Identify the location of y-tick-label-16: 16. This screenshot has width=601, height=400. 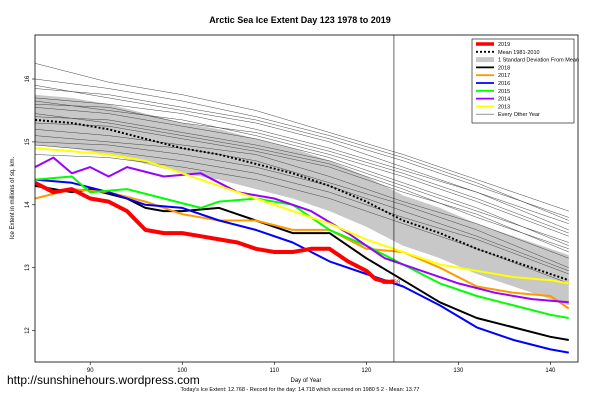
(28, 78).